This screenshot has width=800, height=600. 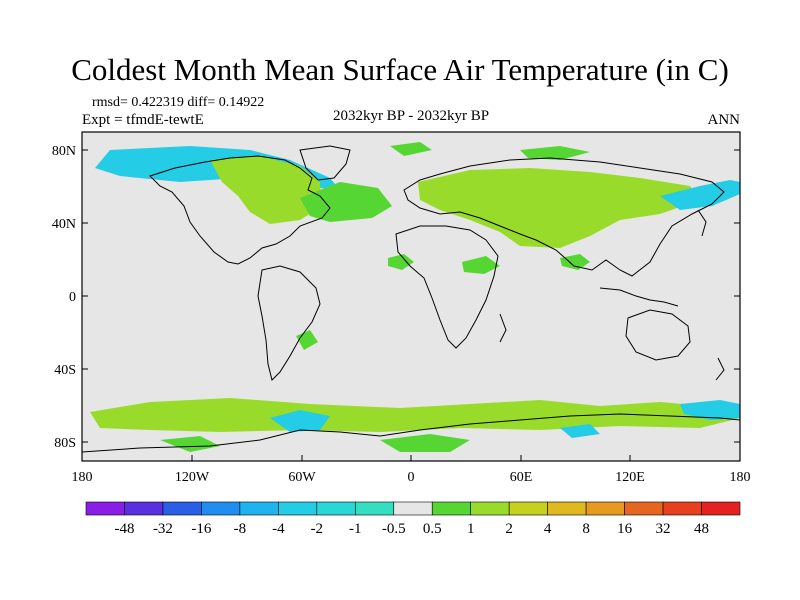 What do you see at coordinates (658, 335) in the screenshot?
I see `coastline-australia` at bounding box center [658, 335].